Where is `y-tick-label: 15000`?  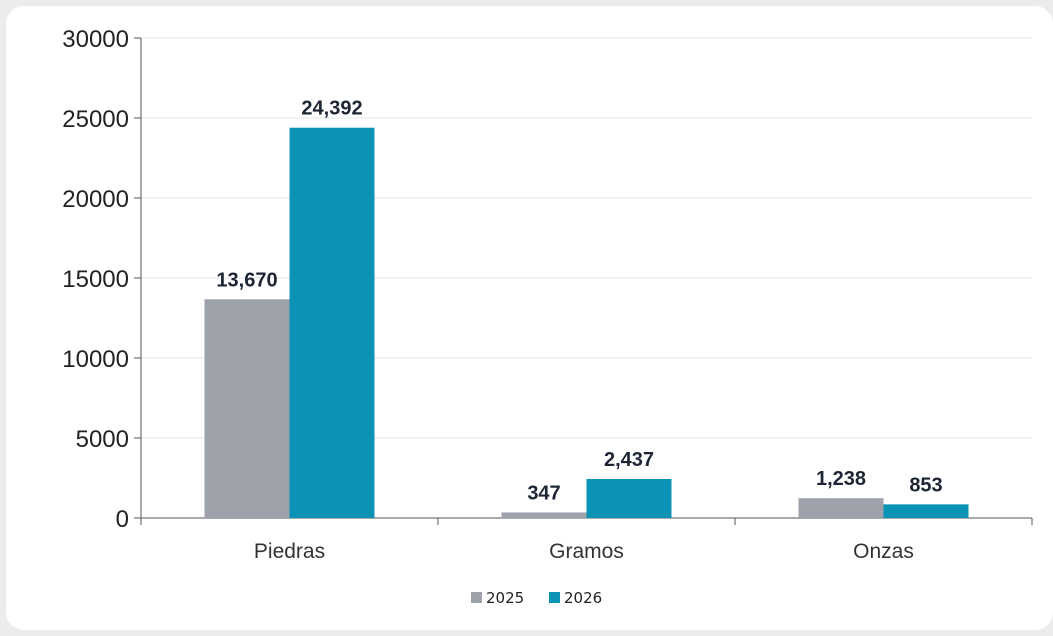
y-tick-label: 15000 is located at coordinates (95, 279).